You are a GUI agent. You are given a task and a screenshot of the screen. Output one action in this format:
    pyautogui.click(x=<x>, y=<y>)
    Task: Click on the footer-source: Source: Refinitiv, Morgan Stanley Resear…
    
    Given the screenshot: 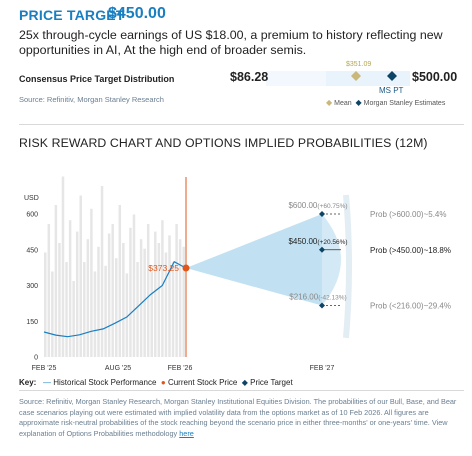 What is the action you would take?
    pyautogui.click(x=241, y=418)
    